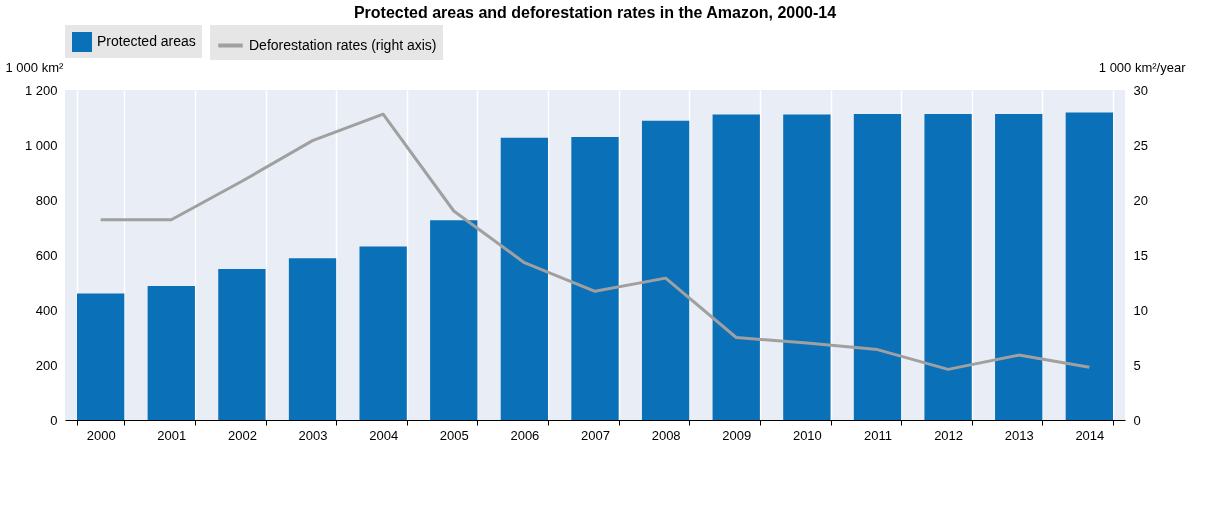 The image size is (1214, 514). What do you see at coordinates (949, 435) in the screenshot?
I see `x-tick-label: 2012` at bounding box center [949, 435].